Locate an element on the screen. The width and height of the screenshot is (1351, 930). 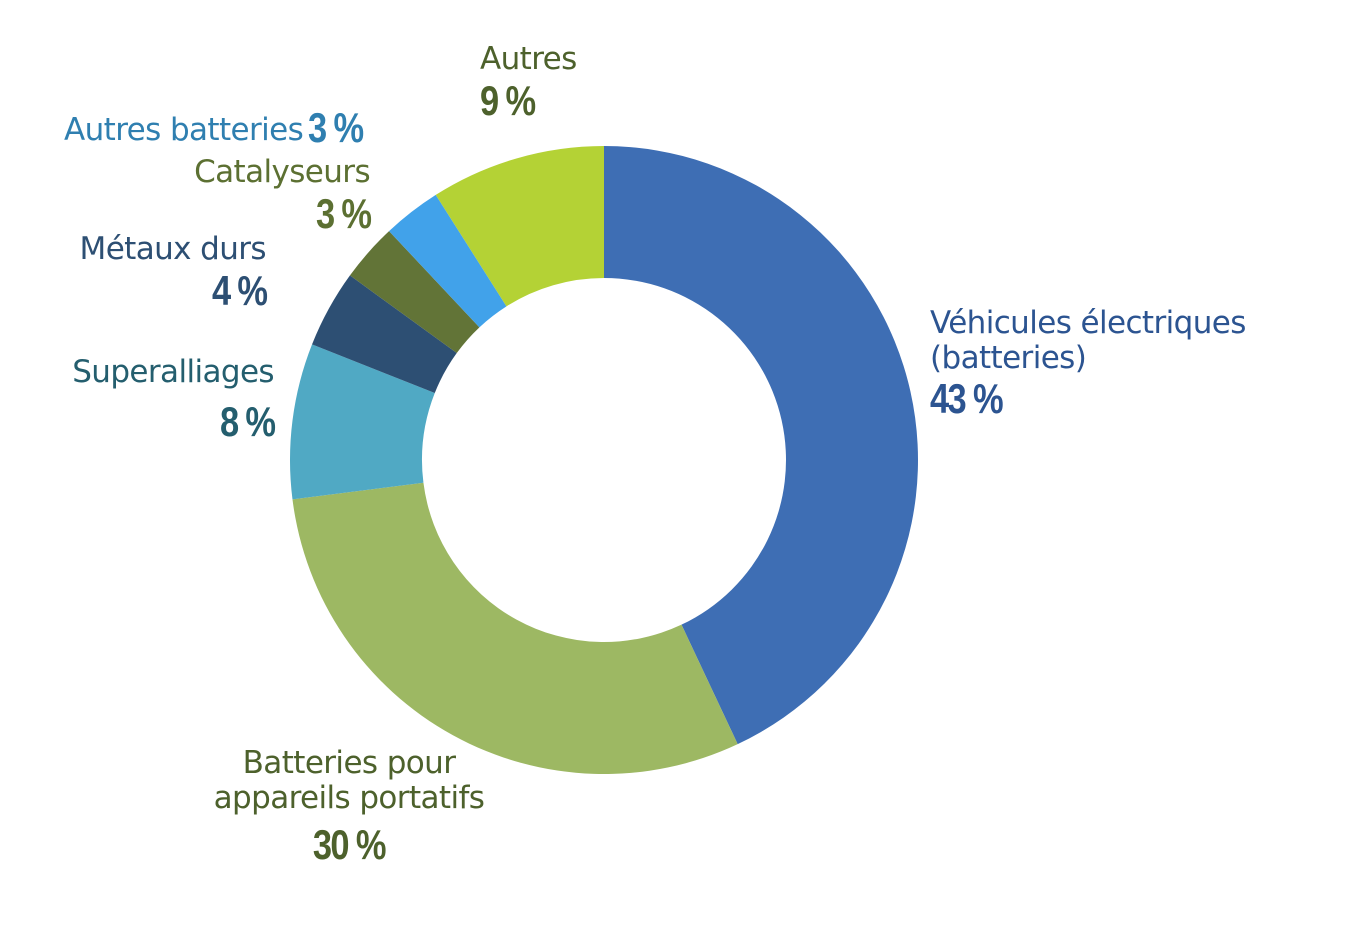
label-other: Autres 9 % is located at coordinates (528, 83).